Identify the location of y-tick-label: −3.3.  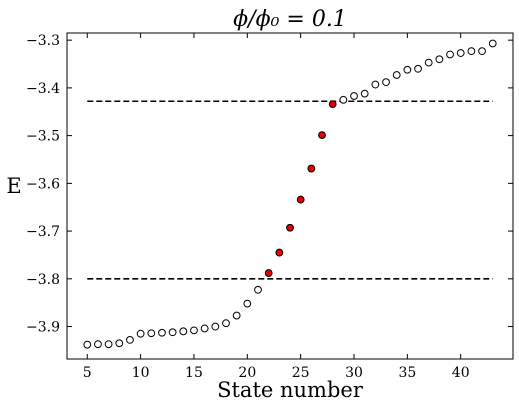
(43, 41).